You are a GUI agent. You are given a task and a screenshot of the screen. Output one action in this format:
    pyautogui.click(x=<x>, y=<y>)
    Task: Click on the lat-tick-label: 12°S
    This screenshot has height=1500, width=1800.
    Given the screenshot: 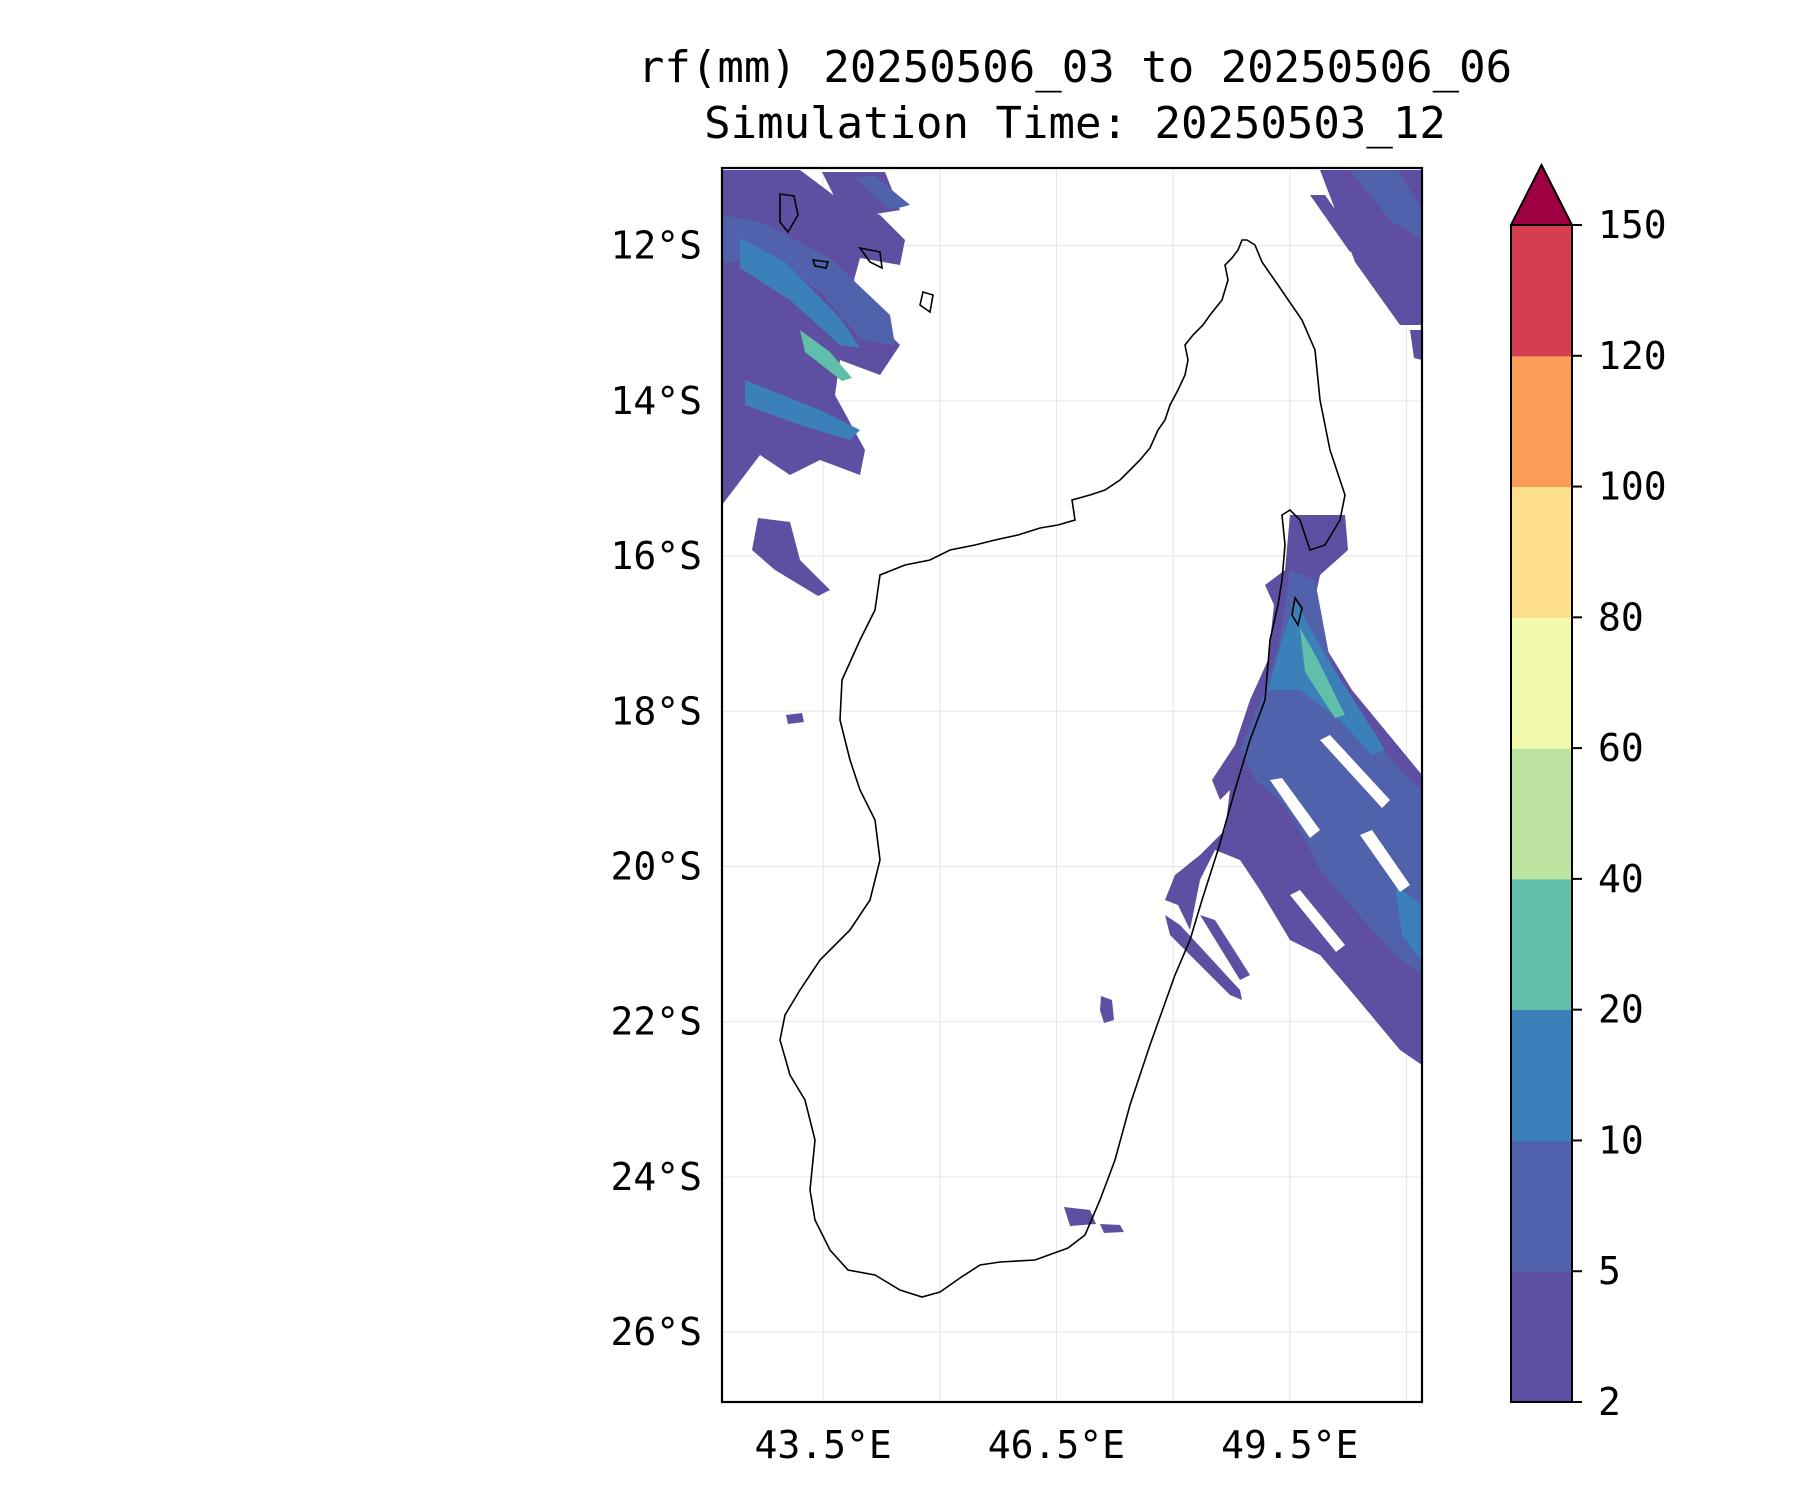 What is the action you would take?
    pyautogui.click(x=656, y=246)
    